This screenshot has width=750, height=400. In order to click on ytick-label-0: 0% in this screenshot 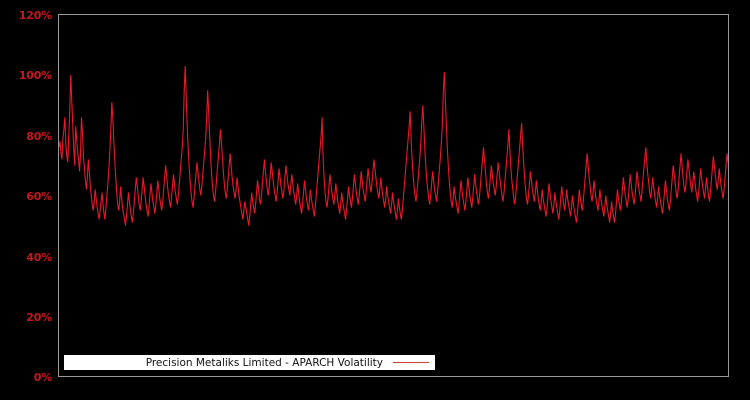, I will do `click(42, 377)`.